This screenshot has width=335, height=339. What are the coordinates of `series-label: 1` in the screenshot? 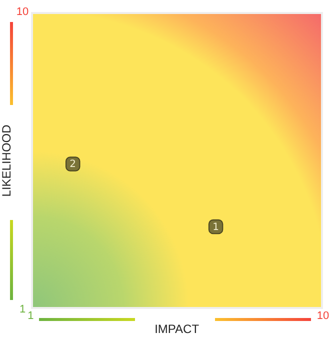 It's located at (215, 227).